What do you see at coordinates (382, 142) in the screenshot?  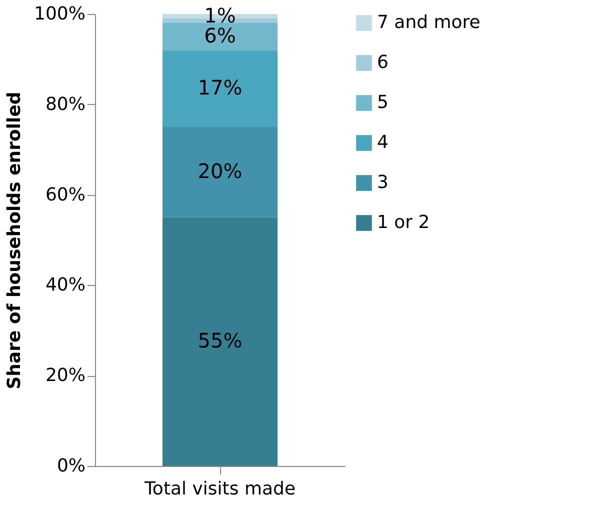 I see `legend-label: 4` at bounding box center [382, 142].